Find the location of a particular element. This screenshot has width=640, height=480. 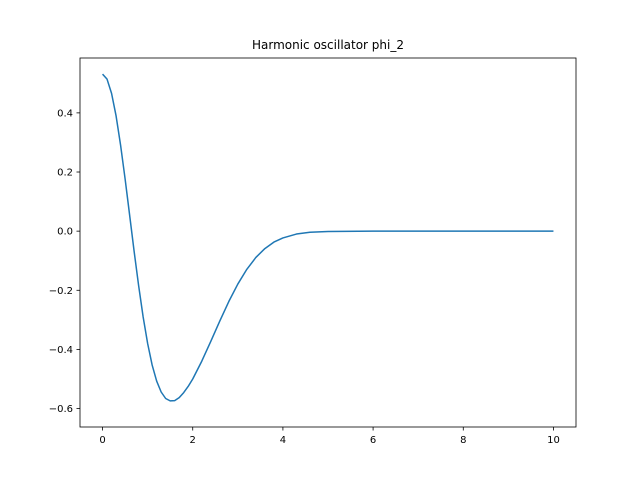

x-tick-label: 2 is located at coordinates (193, 440).